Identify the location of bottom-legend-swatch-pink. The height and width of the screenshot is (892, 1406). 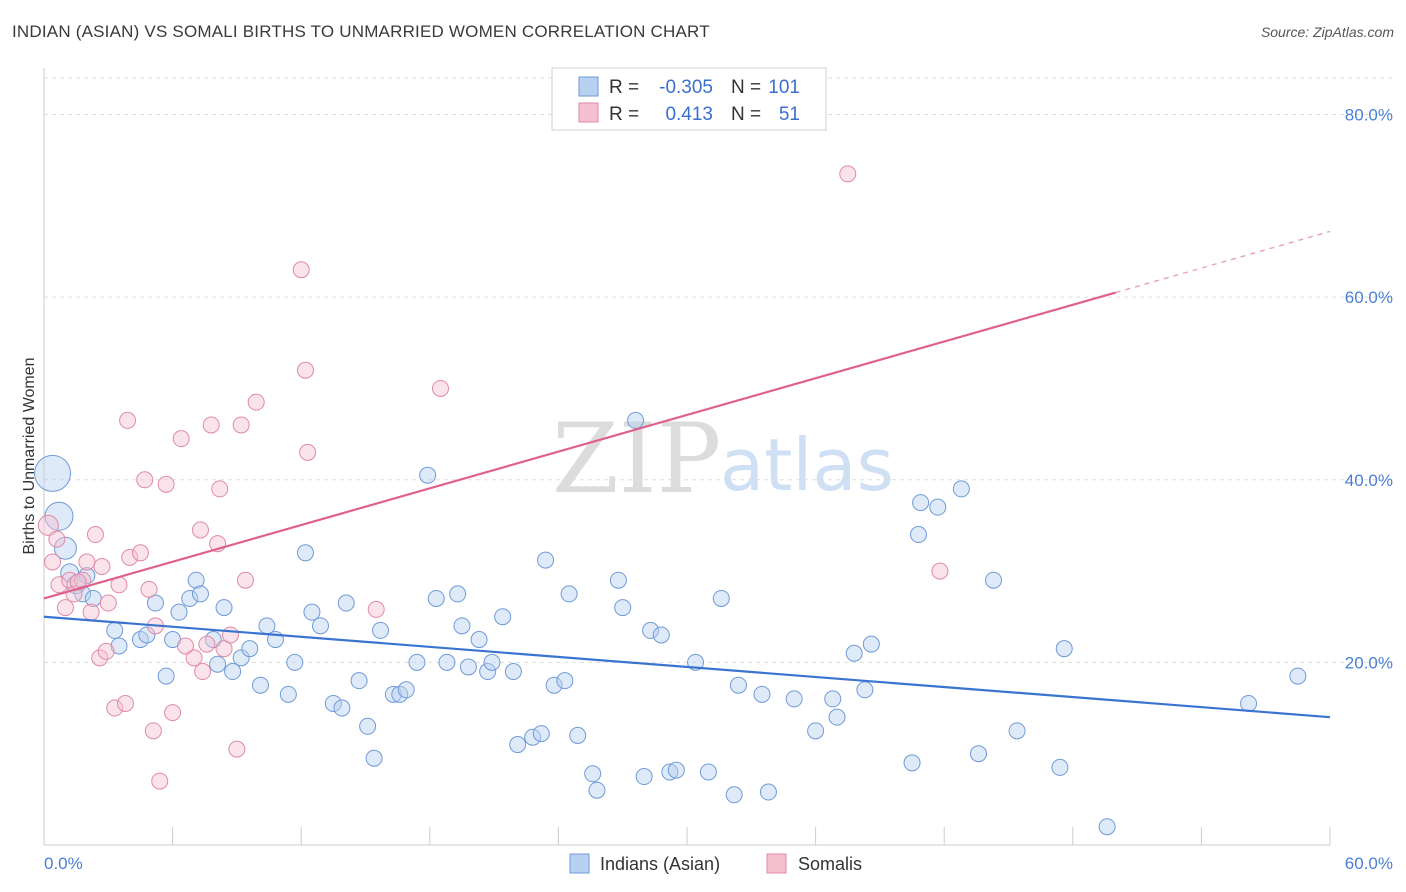
(776, 863).